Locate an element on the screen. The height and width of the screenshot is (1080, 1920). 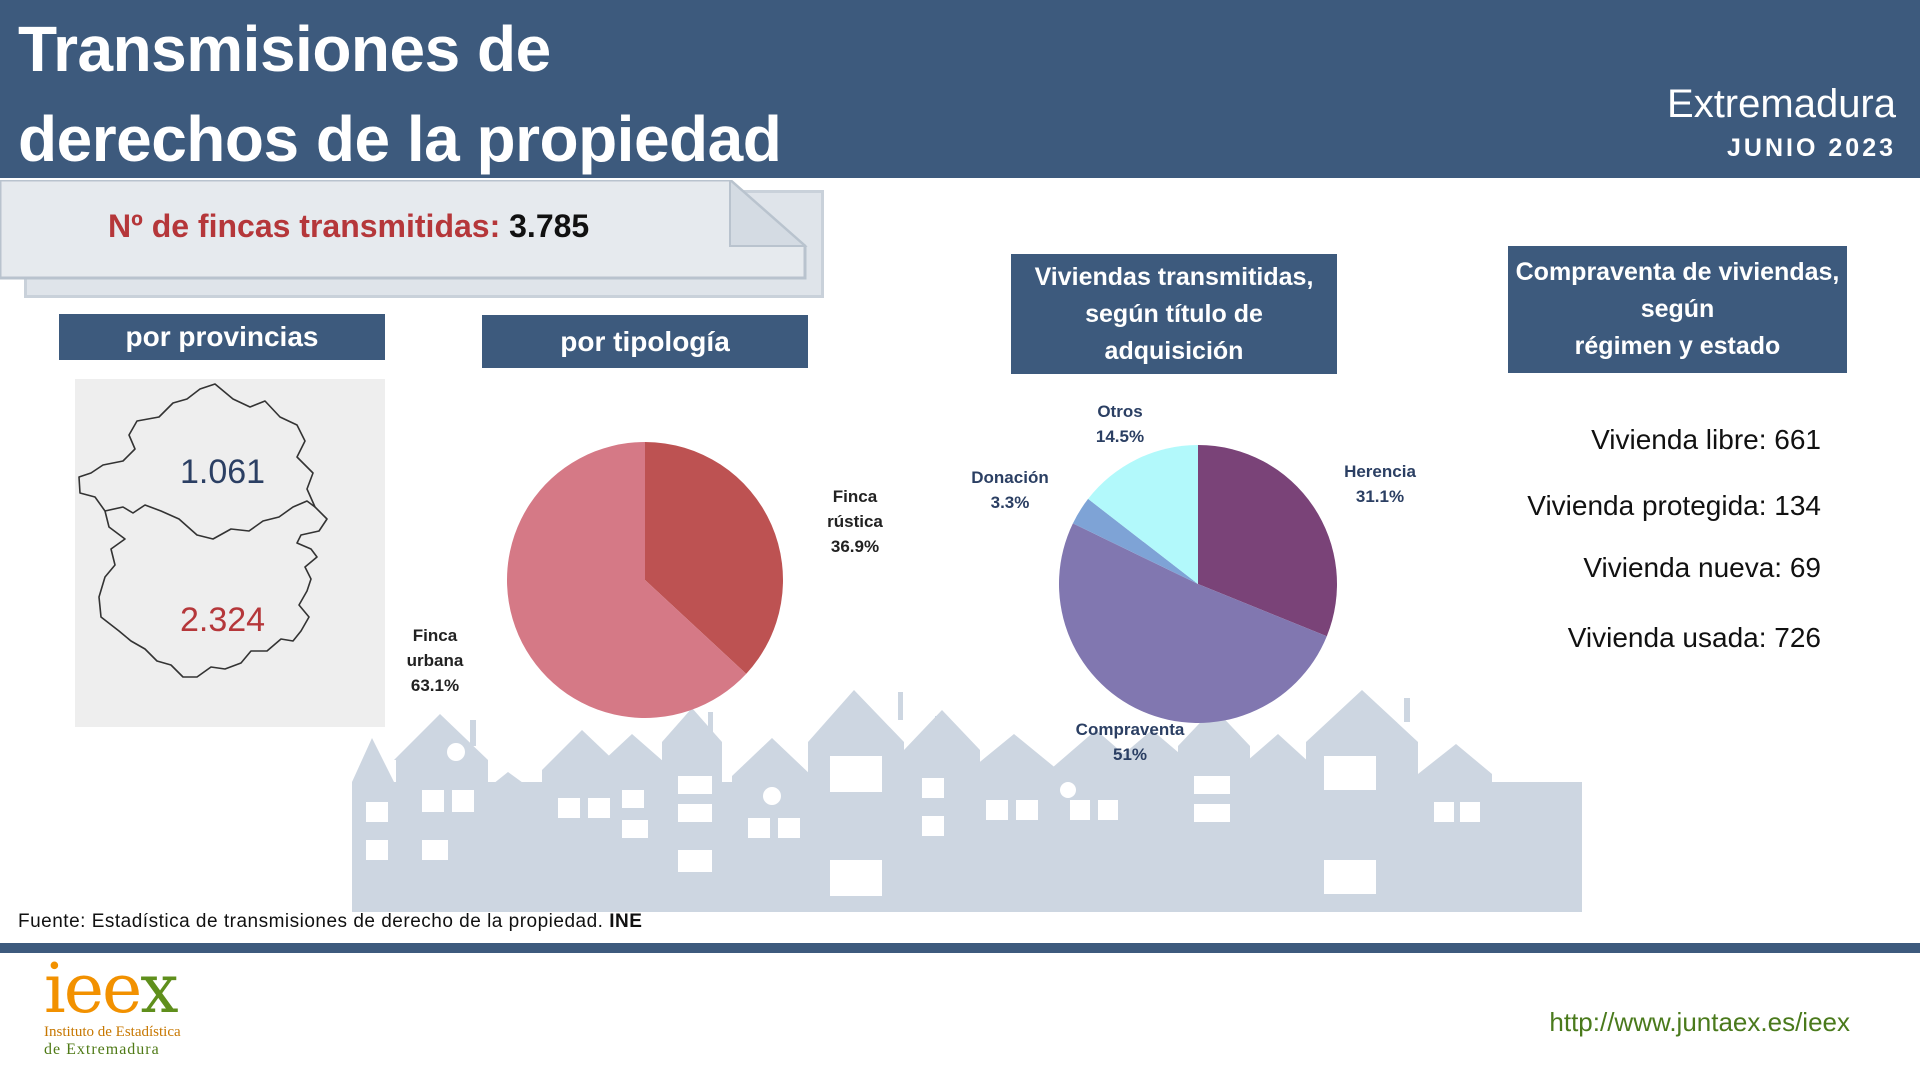
pie2-slice-herencia is located at coordinates (1267, 541).